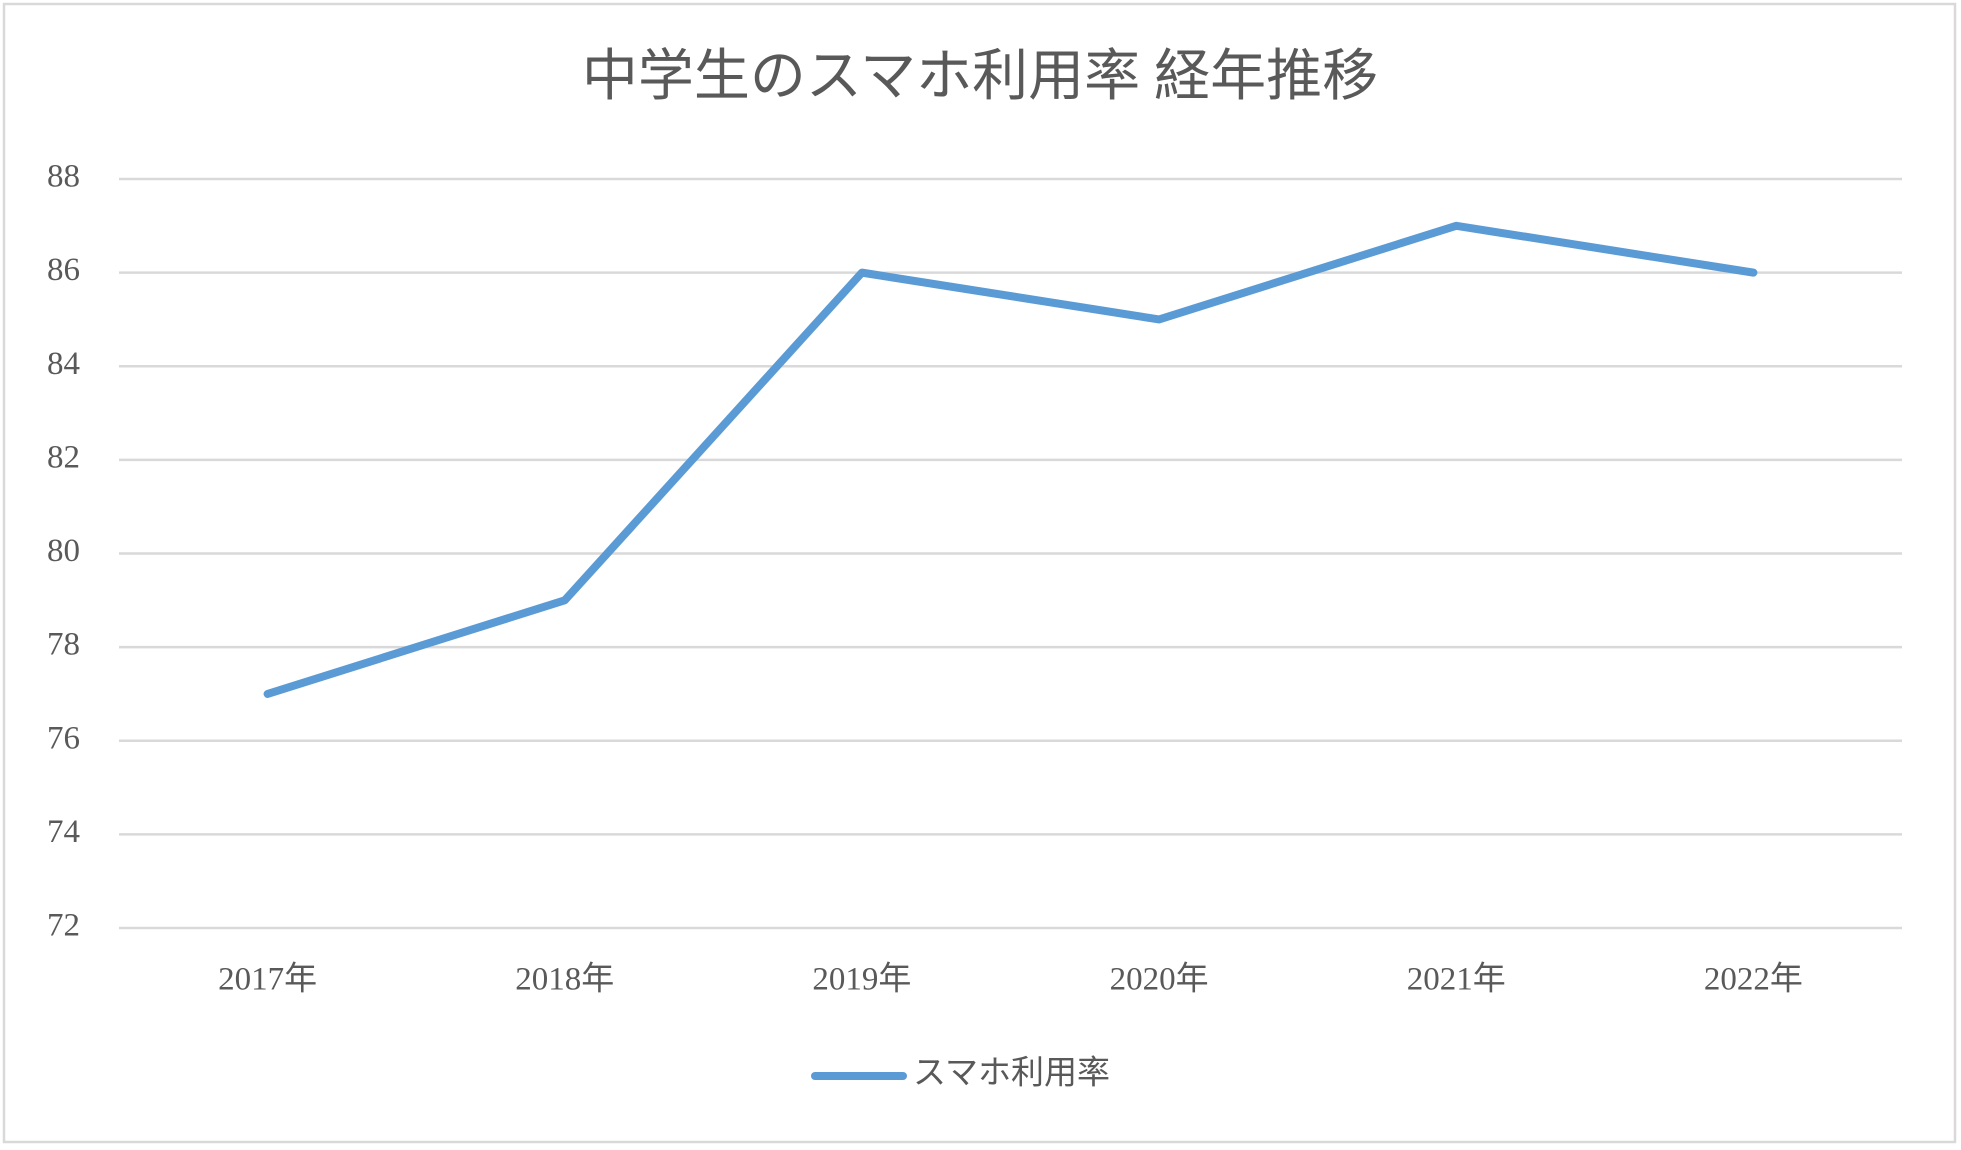 The height and width of the screenshot is (1150, 1961). Describe the element at coordinates (861, 979) in the screenshot. I see `x-tick-label: 2019年` at that location.